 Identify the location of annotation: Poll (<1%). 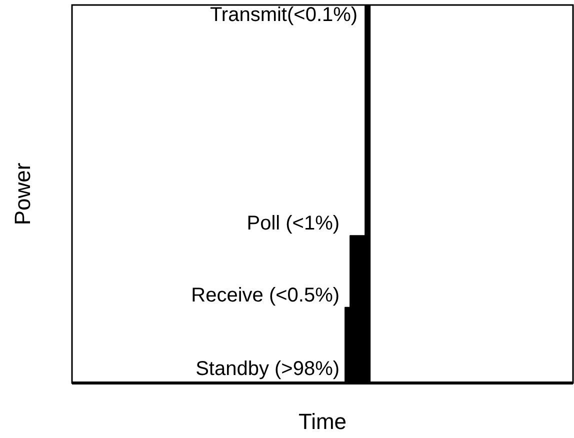
(293, 223).